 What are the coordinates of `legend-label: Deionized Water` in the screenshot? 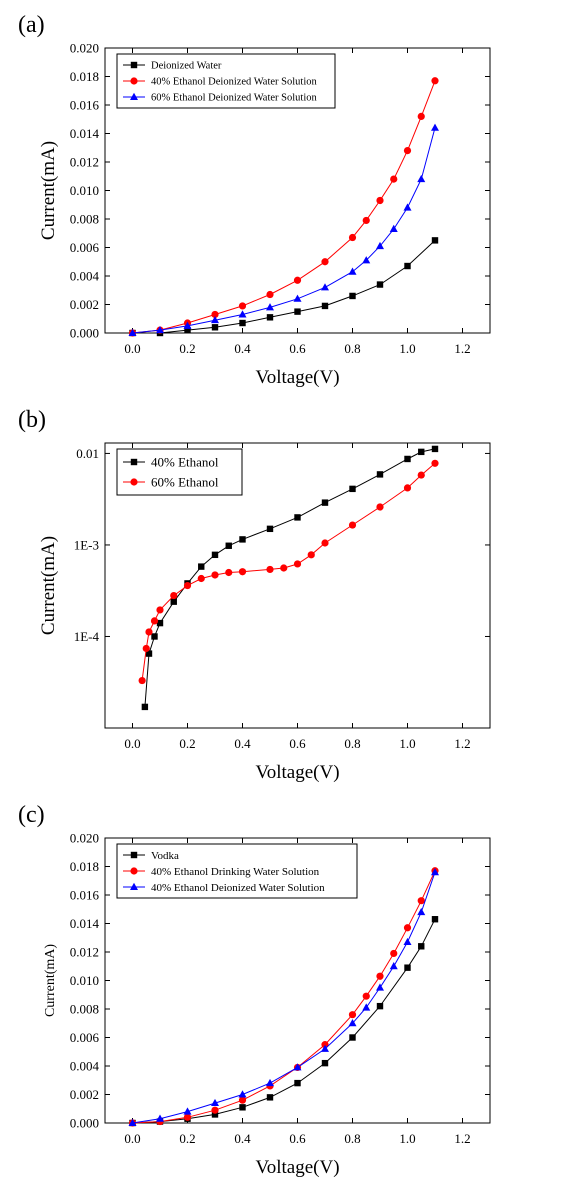 It's located at (186, 66).